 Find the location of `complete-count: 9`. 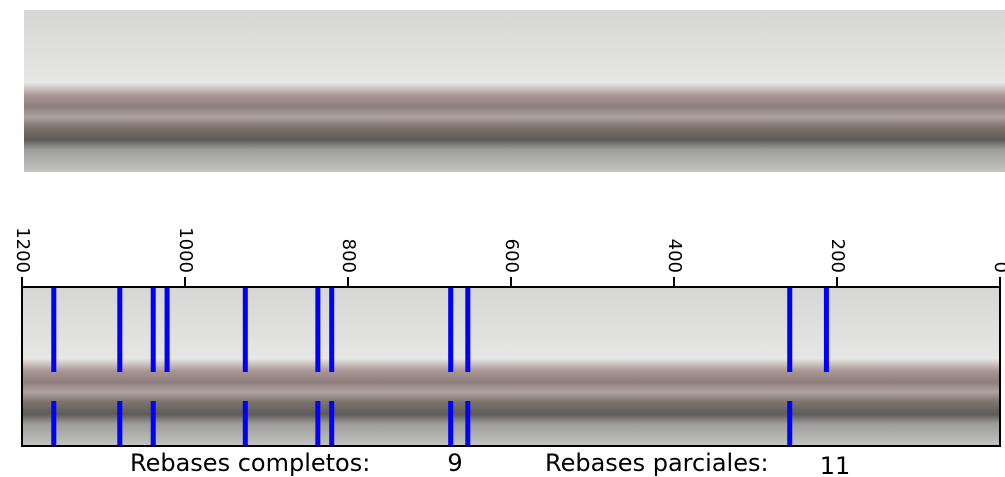

complete-count: 9 is located at coordinates (454, 463).